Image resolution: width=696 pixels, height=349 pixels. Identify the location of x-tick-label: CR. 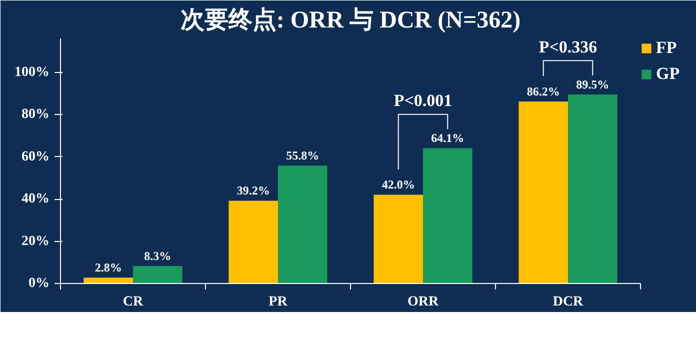
(133, 302).